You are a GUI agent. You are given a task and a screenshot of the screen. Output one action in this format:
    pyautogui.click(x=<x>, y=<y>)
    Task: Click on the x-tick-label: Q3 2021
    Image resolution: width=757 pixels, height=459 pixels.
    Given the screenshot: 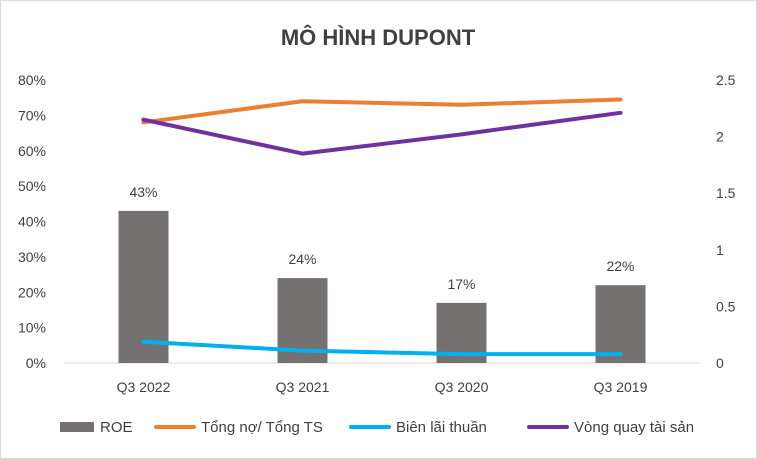 What is the action you would take?
    pyautogui.click(x=303, y=387)
    